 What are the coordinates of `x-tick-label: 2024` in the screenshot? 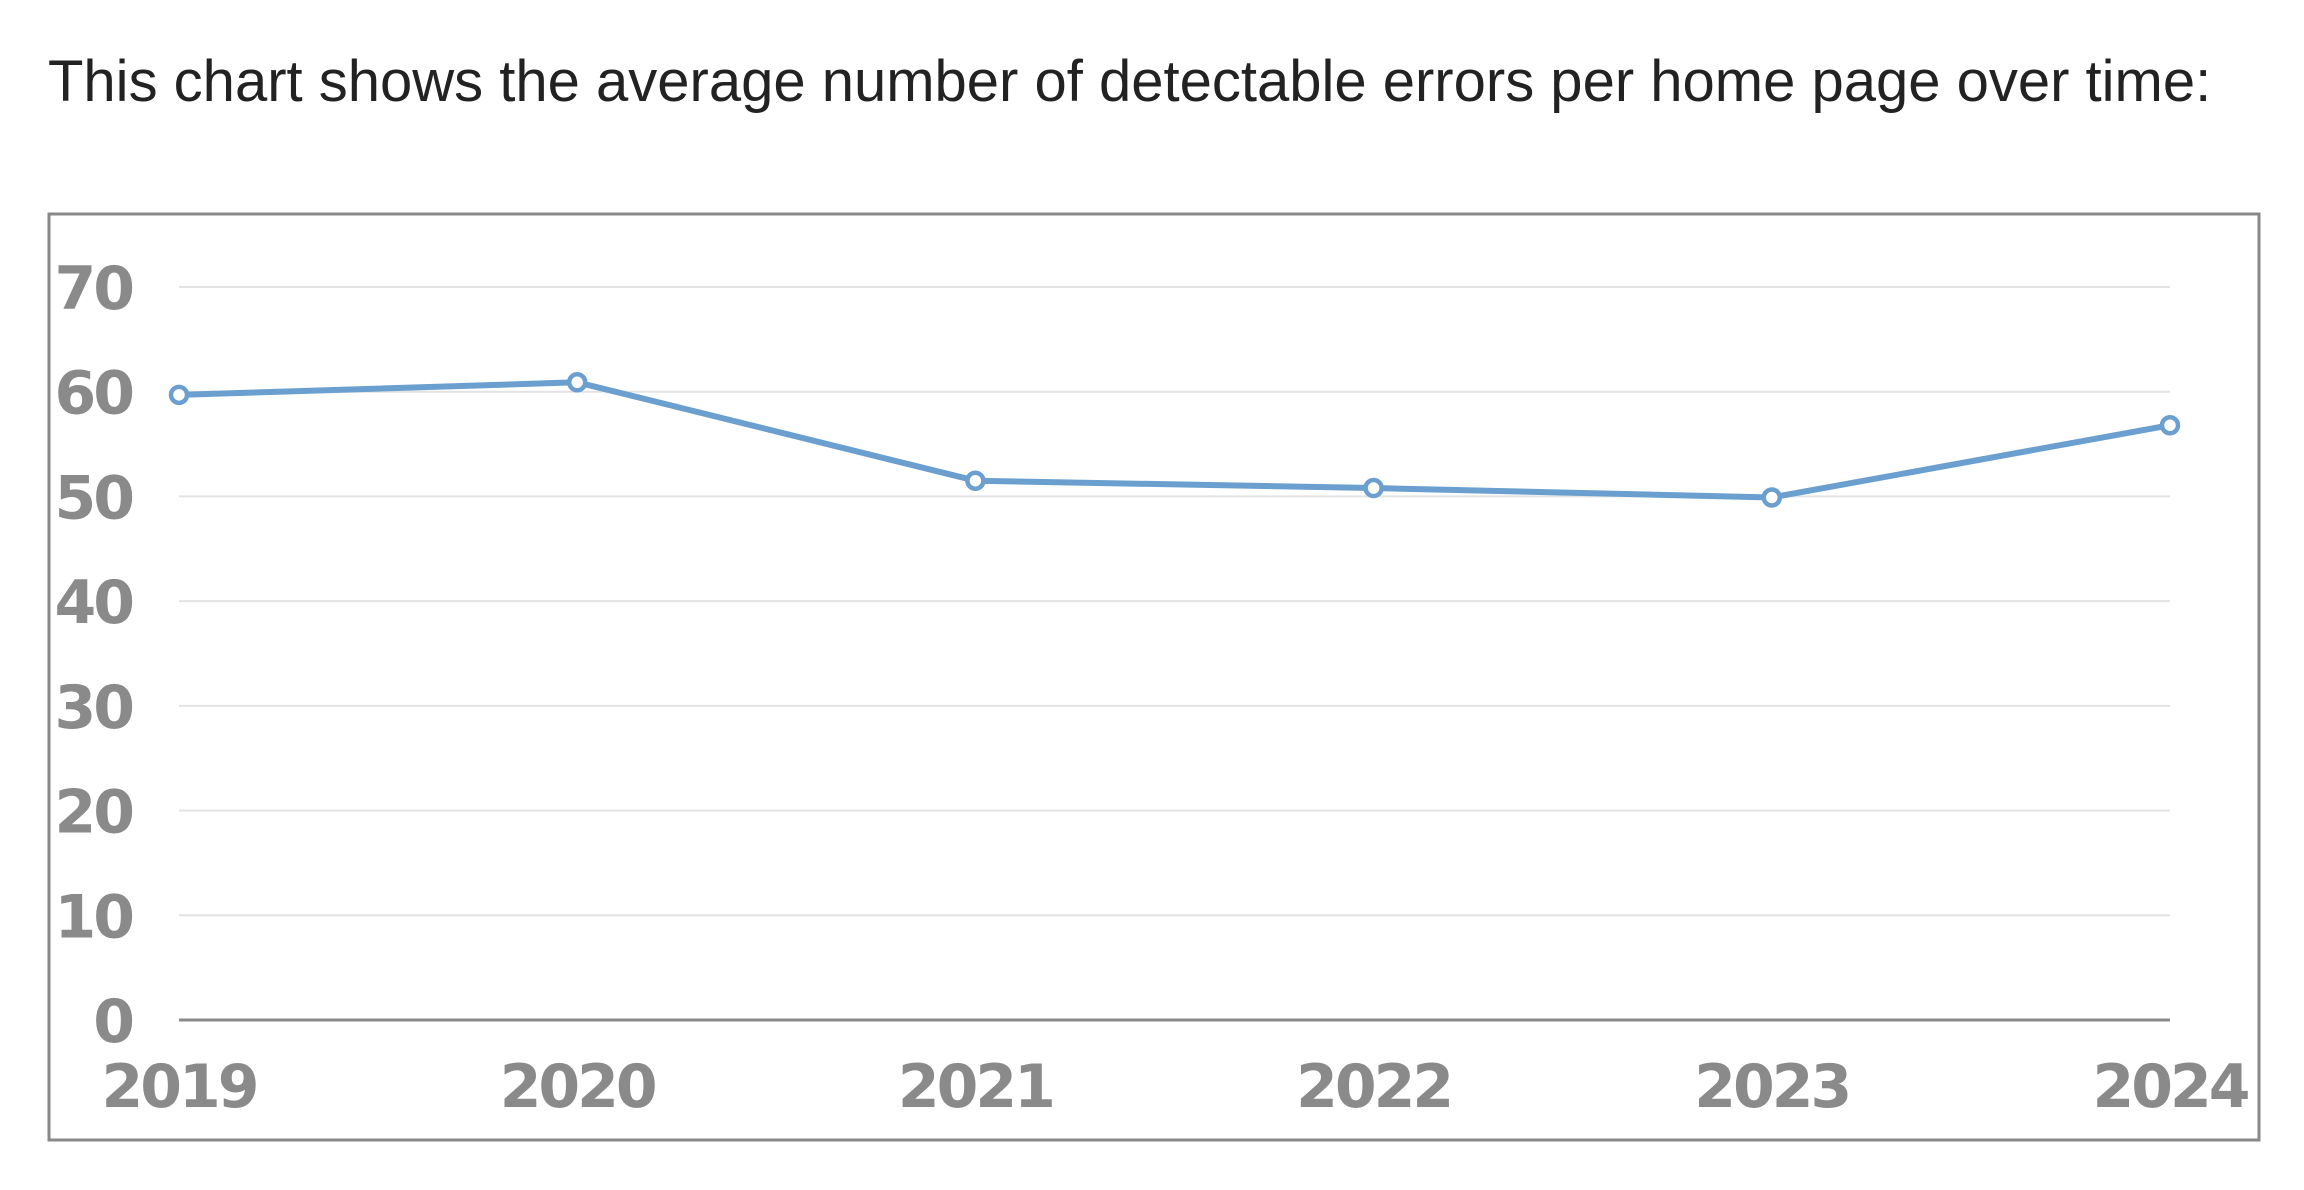 It's located at (2170, 1087).